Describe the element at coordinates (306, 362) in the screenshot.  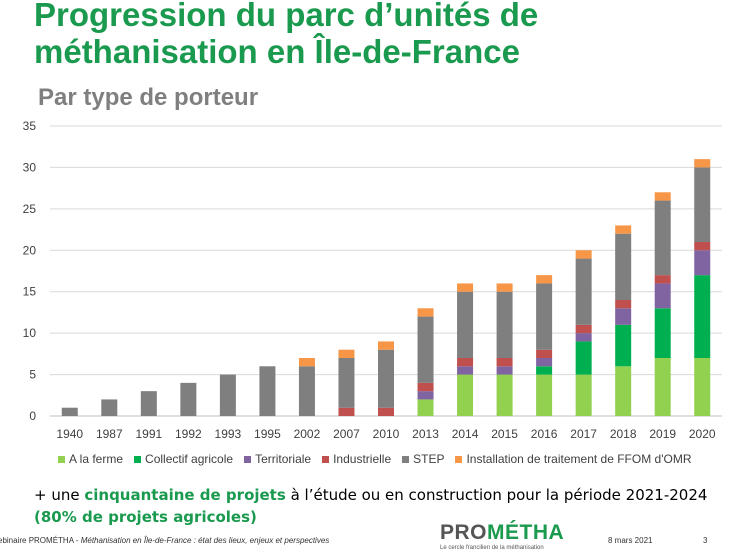
I see `bar-segment-2002-s5` at that location.